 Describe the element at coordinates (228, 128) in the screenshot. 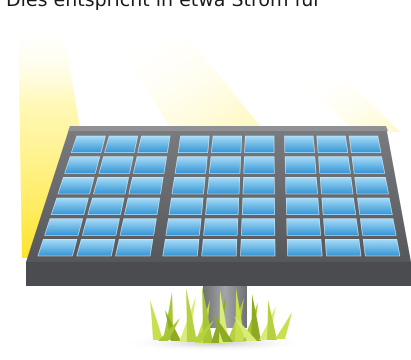

I see `panel-frame-top-highlight` at that location.